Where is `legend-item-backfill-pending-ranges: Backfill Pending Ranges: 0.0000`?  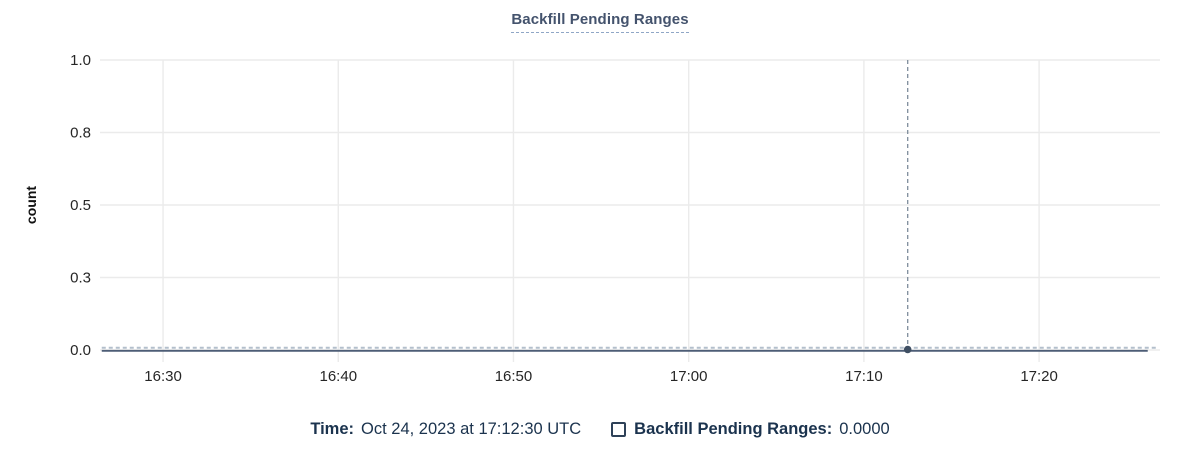 legend-item-backfill-pending-ranges: Backfill Pending Ranges: 0.0000 is located at coordinates (750, 429).